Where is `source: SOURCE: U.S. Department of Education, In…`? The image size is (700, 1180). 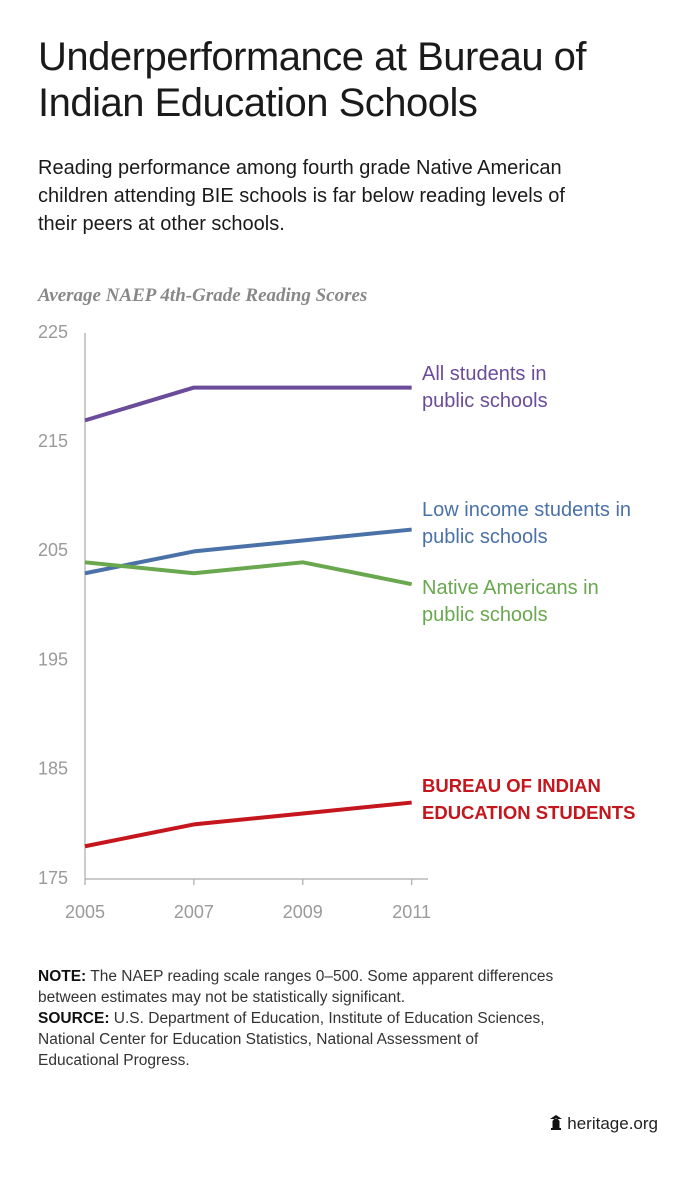
source: SOURCE: U.S. Department of Education, In… is located at coordinates (298, 1039).